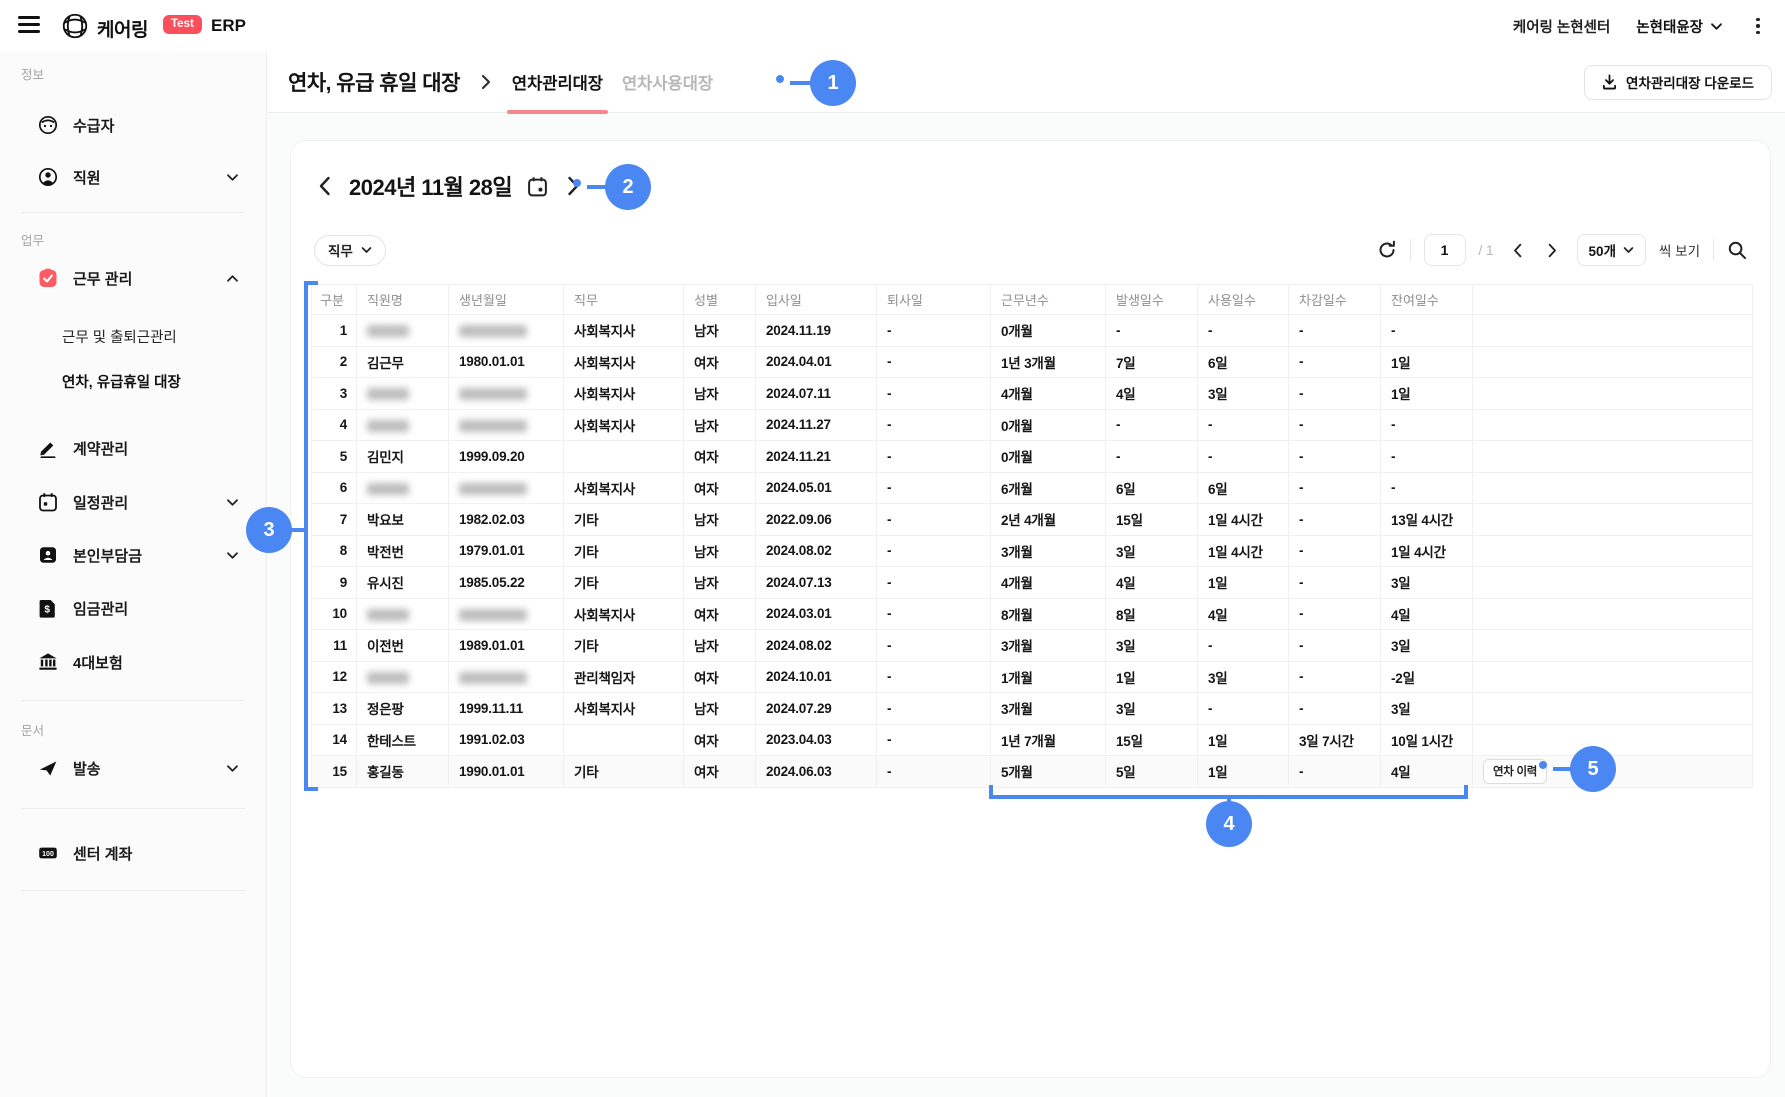 Image resolution: width=1785 pixels, height=1097 pixels. What do you see at coordinates (122, 30) in the screenshot?
I see `brand-name: 케어링` at bounding box center [122, 30].